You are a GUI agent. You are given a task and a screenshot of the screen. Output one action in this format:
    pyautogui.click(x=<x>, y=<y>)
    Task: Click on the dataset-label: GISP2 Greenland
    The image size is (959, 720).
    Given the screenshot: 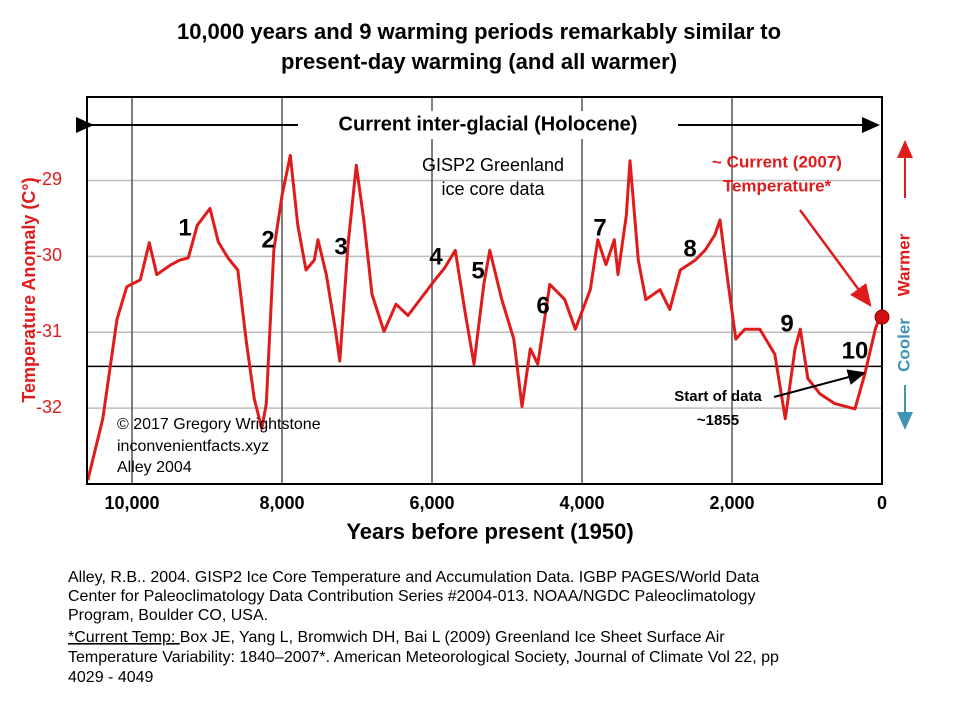 What is the action you would take?
    pyautogui.click(x=493, y=165)
    